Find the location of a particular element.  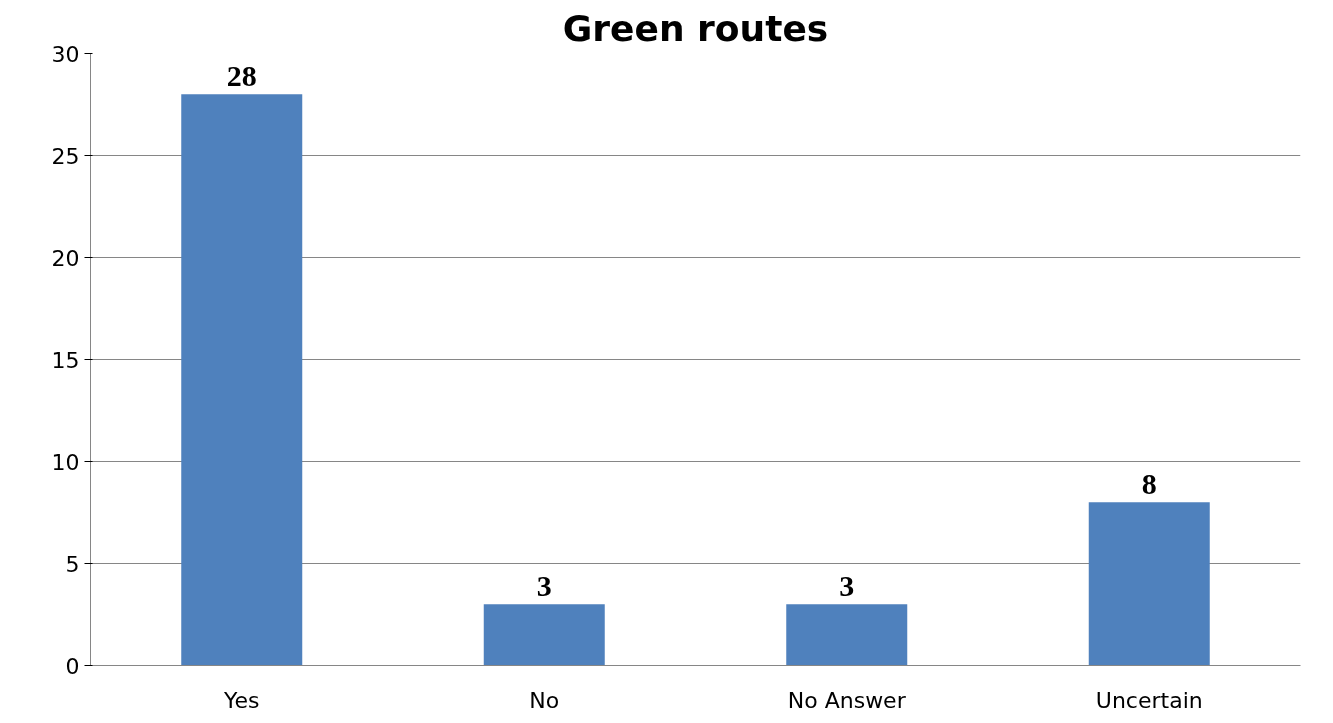

y-tick-label: 0 is located at coordinates (72, 666).